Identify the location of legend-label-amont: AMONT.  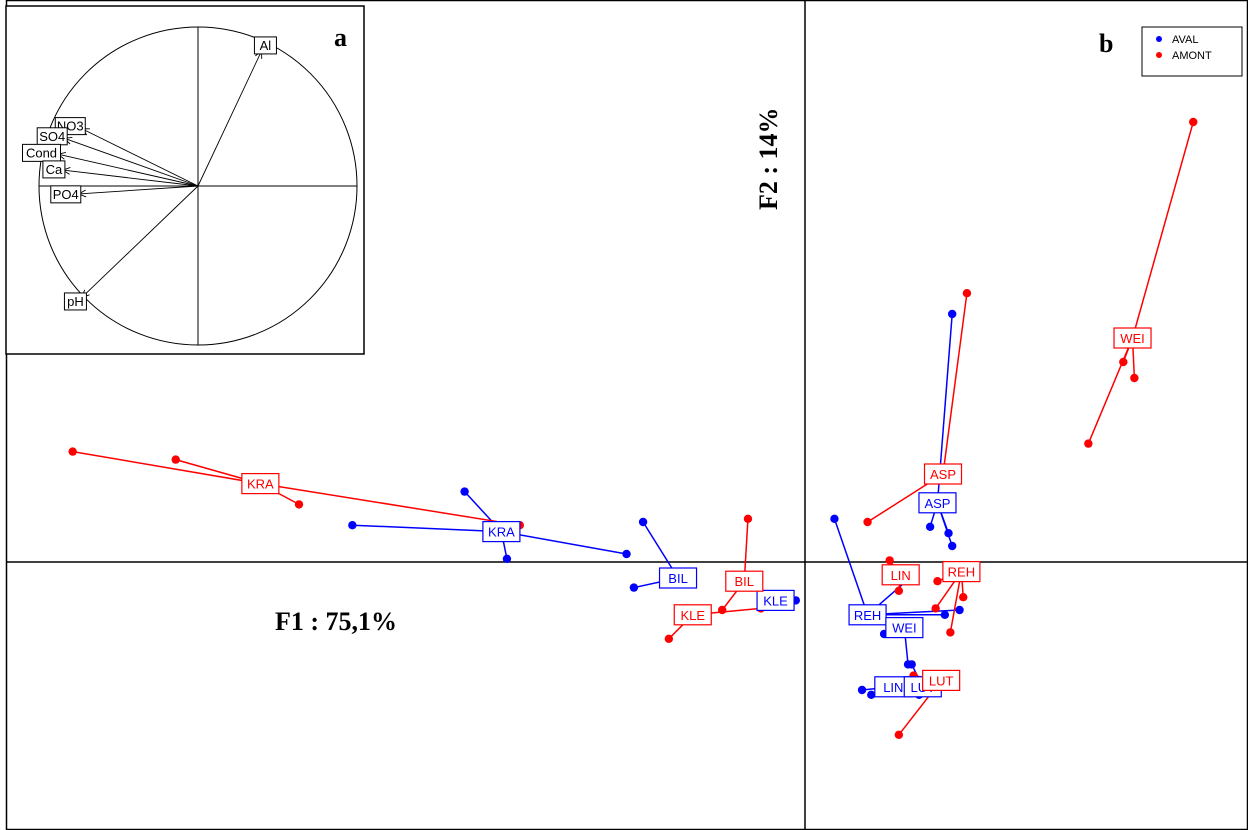
(1192, 56).